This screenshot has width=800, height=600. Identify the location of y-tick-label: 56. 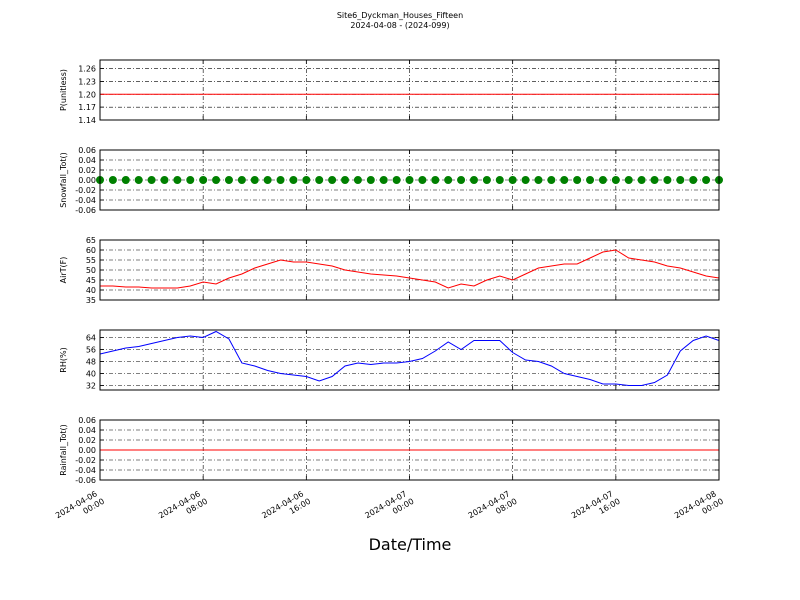
(91, 350).